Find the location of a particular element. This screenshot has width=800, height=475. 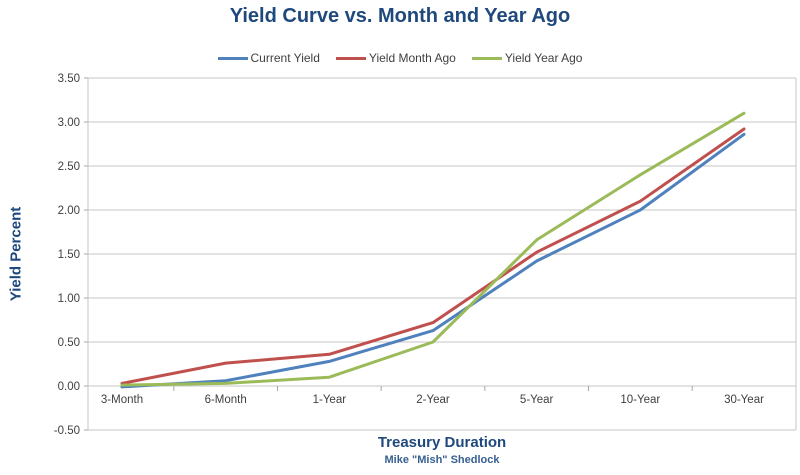

legend-label-yield-month-ago: Yield Month Ago is located at coordinates (412, 58).